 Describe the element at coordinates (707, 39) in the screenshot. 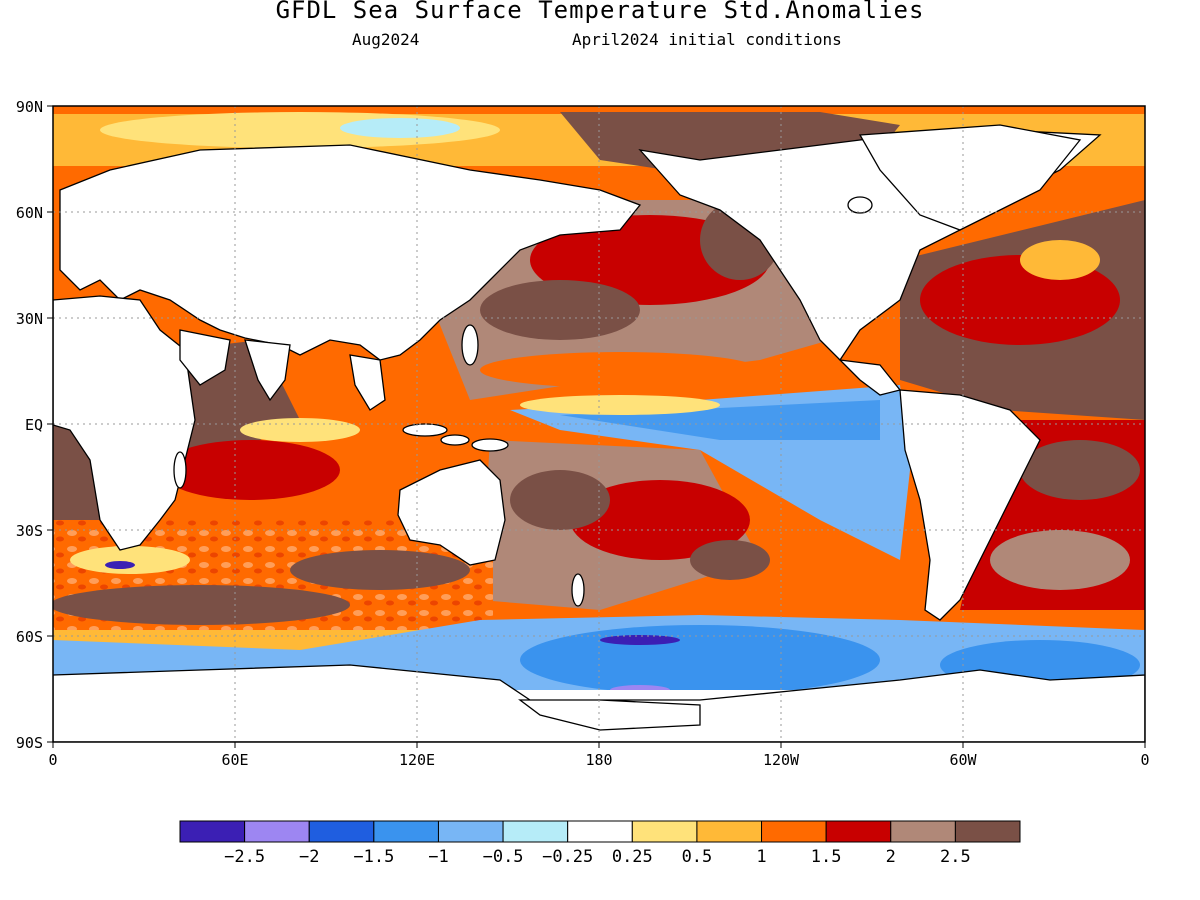

I see `initial-conditions: April2024 initial conditions` at that location.